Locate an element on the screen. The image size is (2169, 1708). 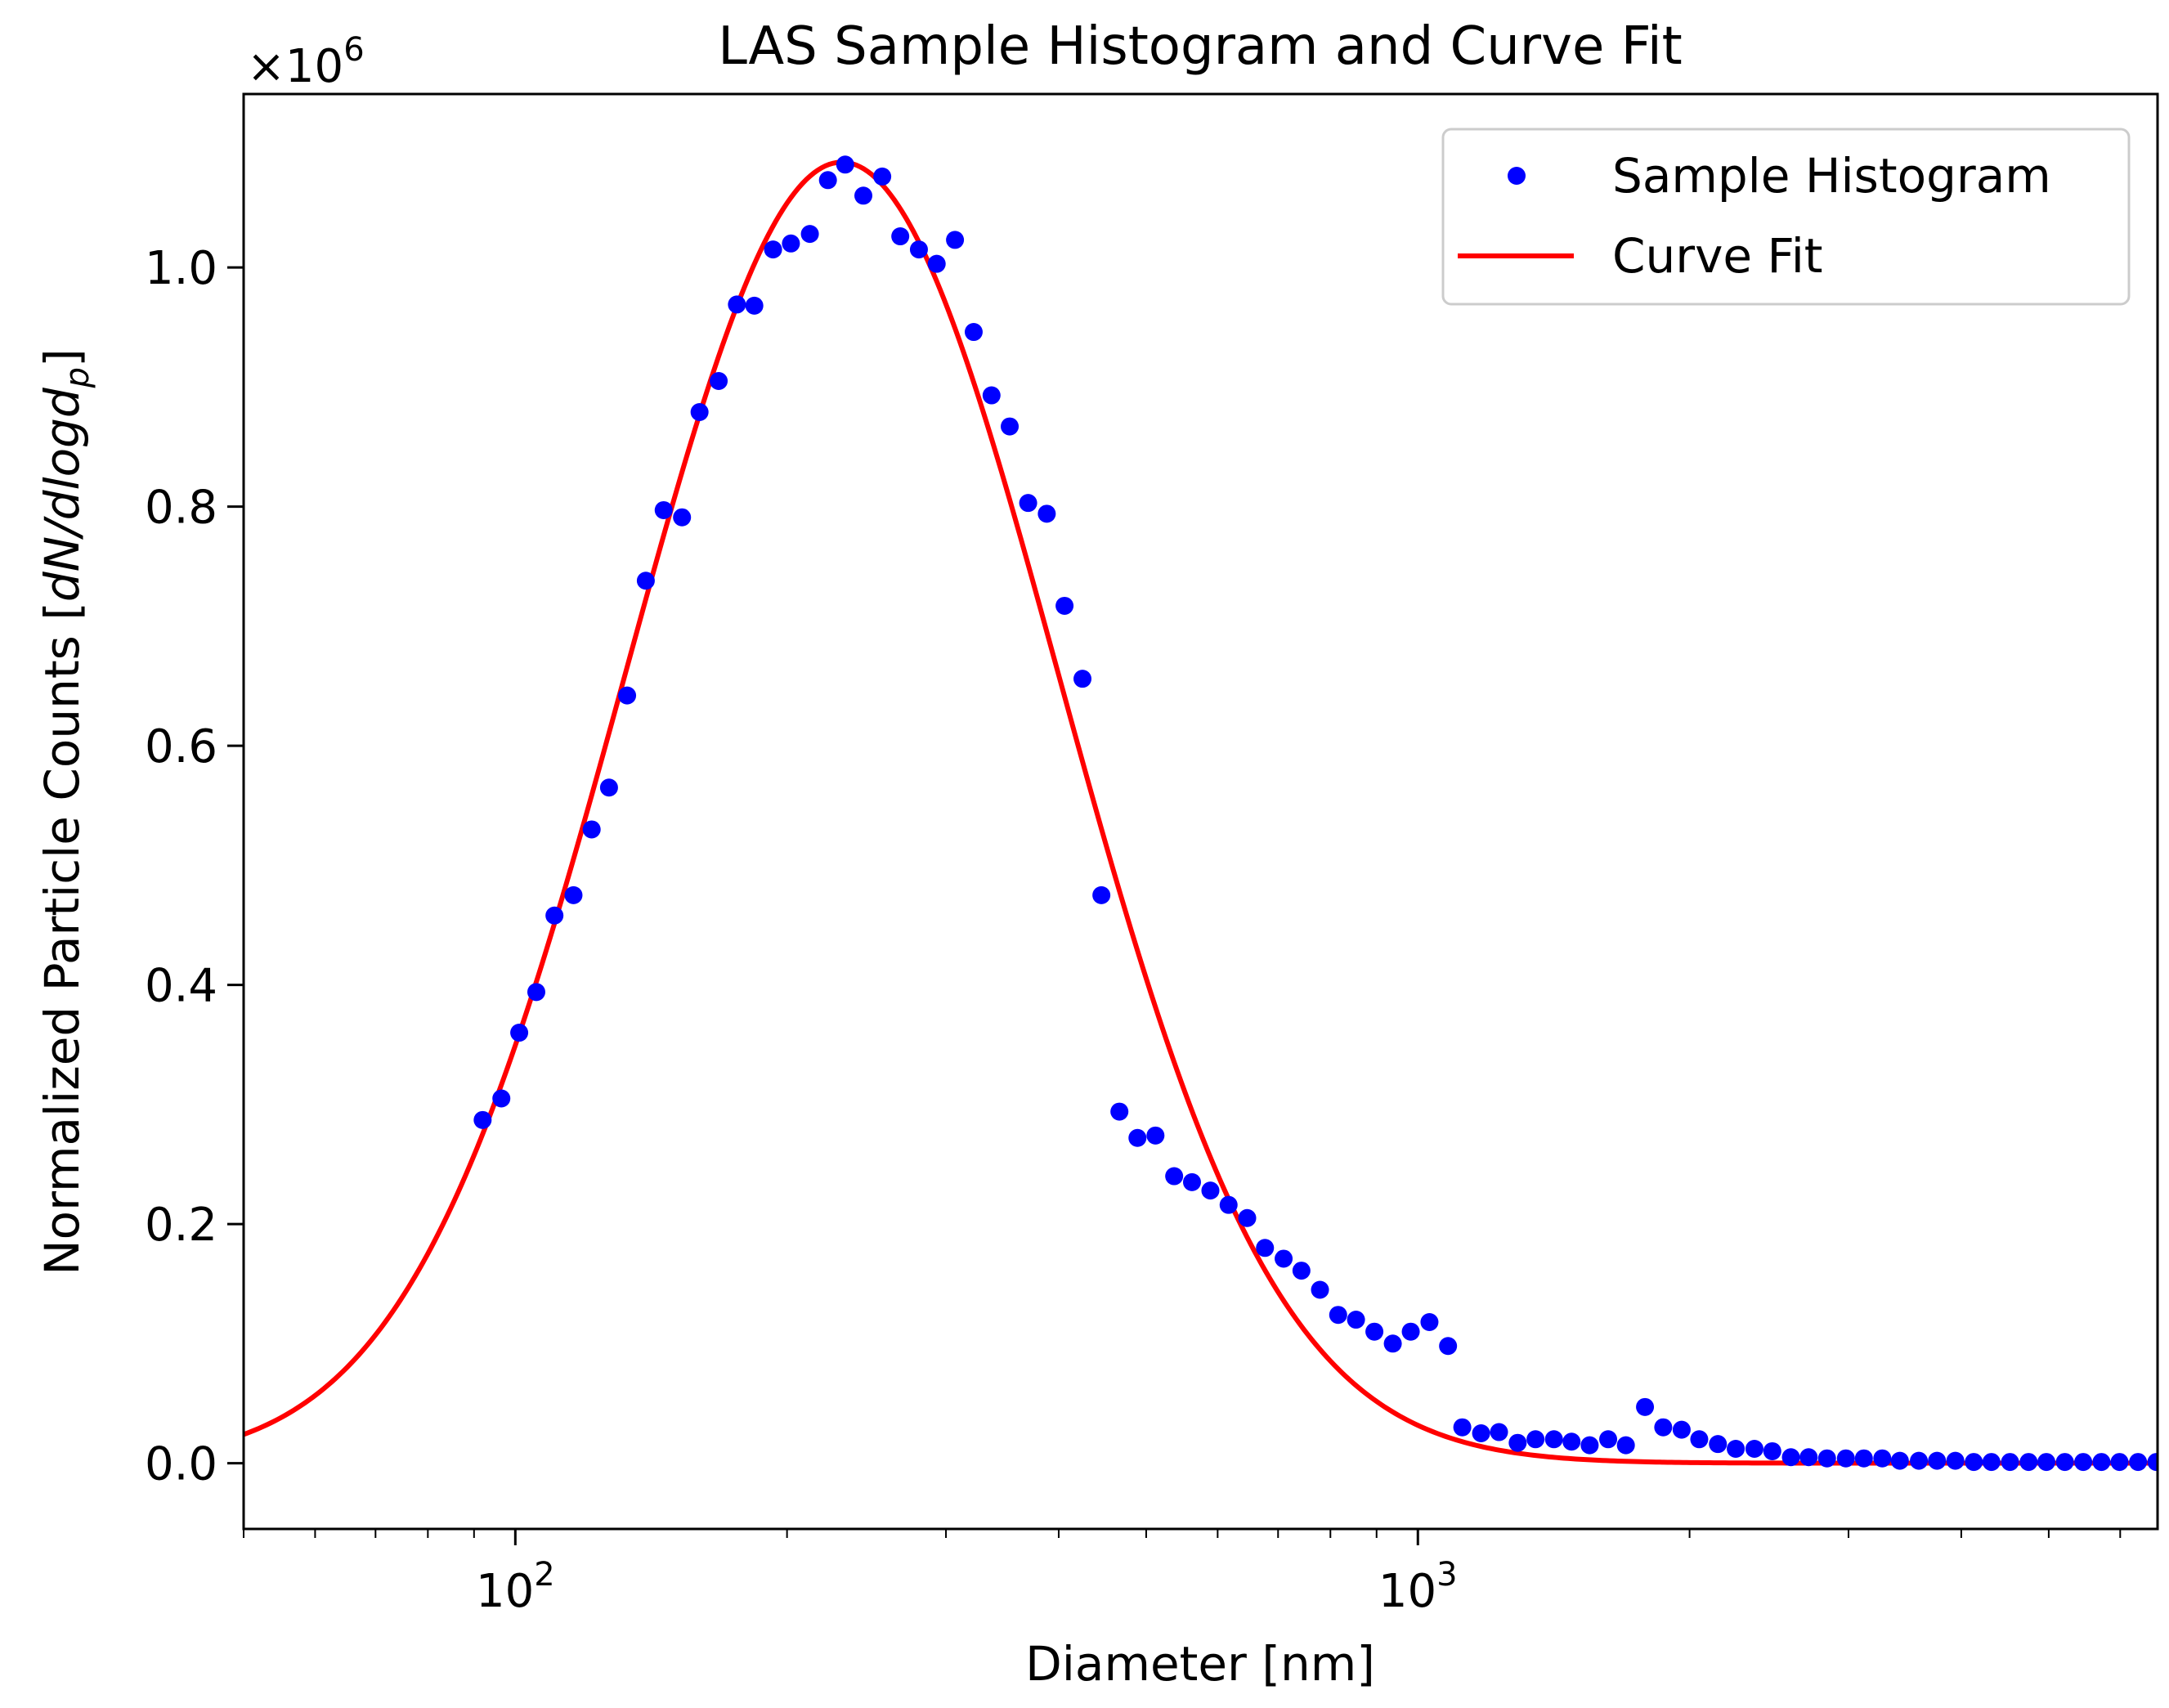
y-tick-label: 0.6 is located at coordinates (181, 746).